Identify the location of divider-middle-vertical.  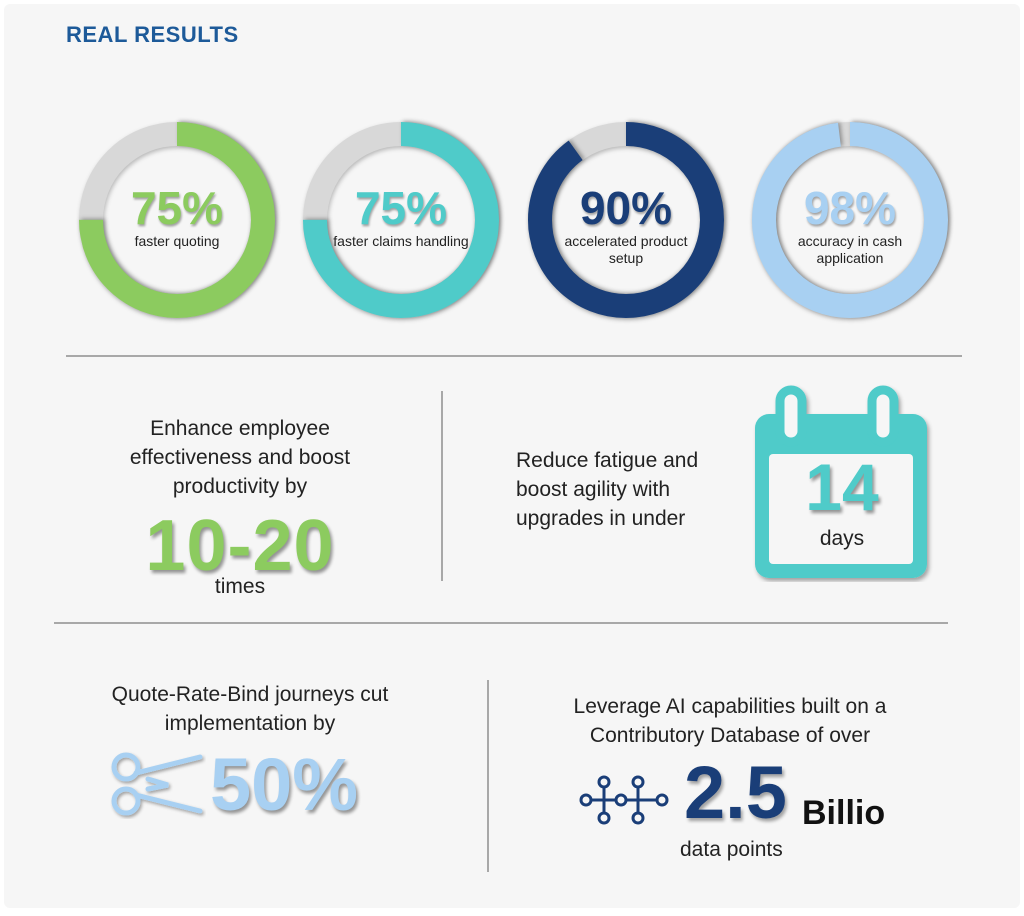
(442, 486).